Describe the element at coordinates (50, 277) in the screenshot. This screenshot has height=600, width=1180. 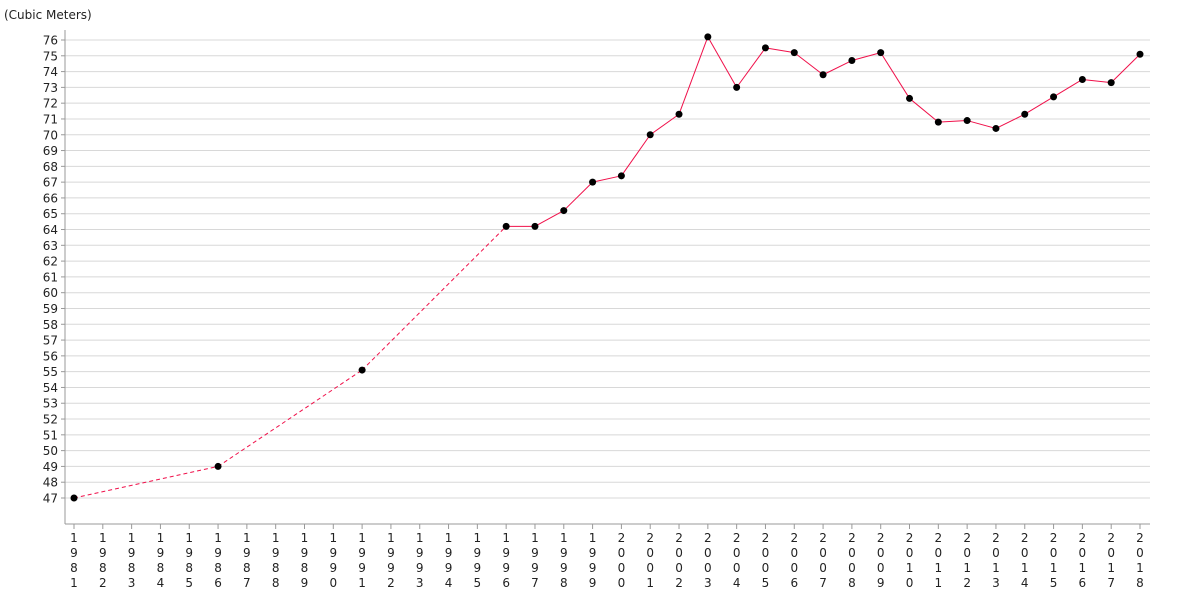
I see `y-tick-label: 61` at that location.